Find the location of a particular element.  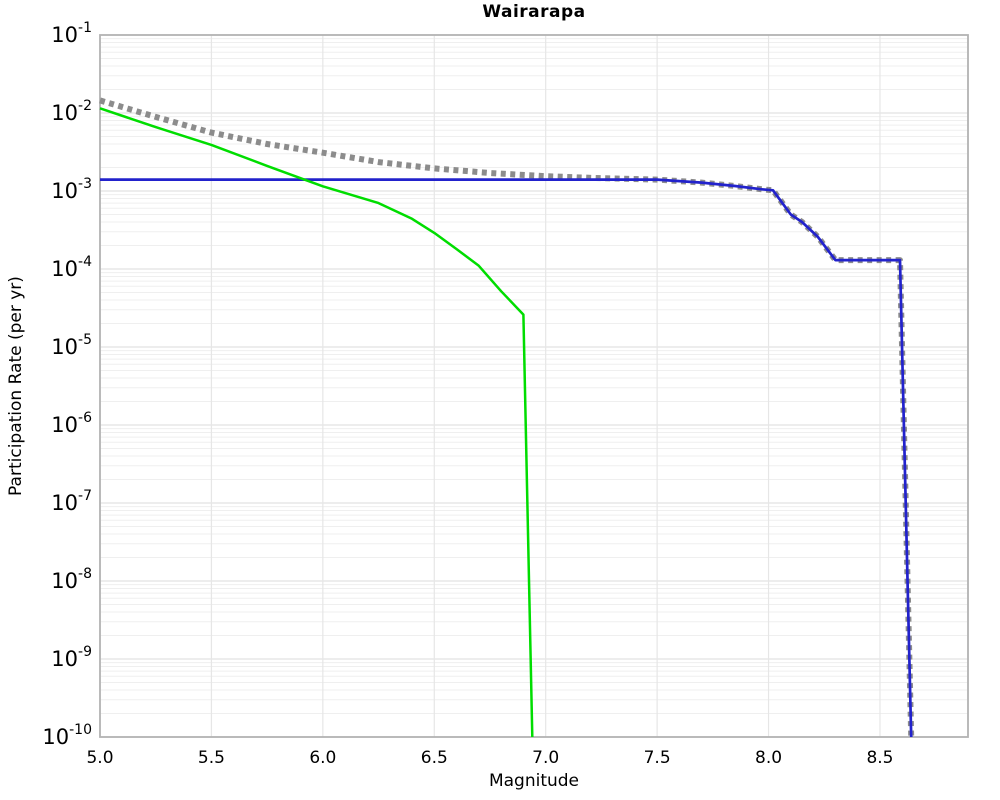

x-tick-label: 8.0 is located at coordinates (768, 758).